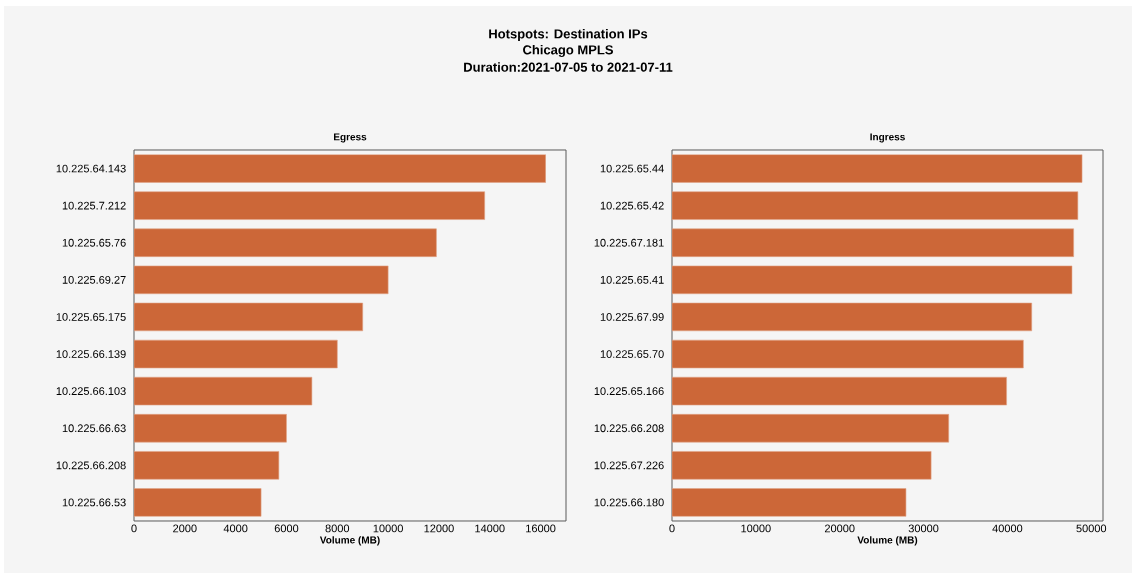 The width and height of the screenshot is (1136, 577). I want to click on x-tick-label: 2000, so click(185, 528).